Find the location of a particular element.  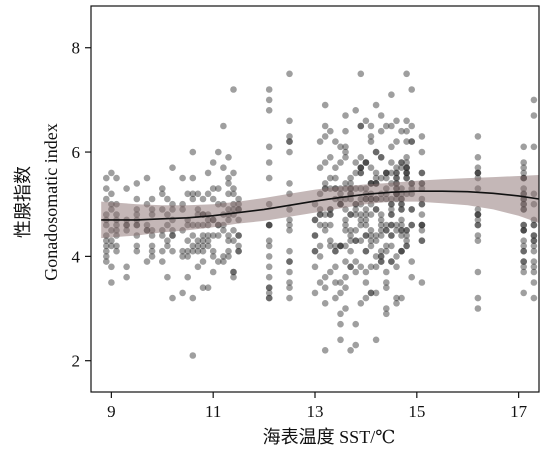

y-tick-label: 8 is located at coordinates (76, 48).